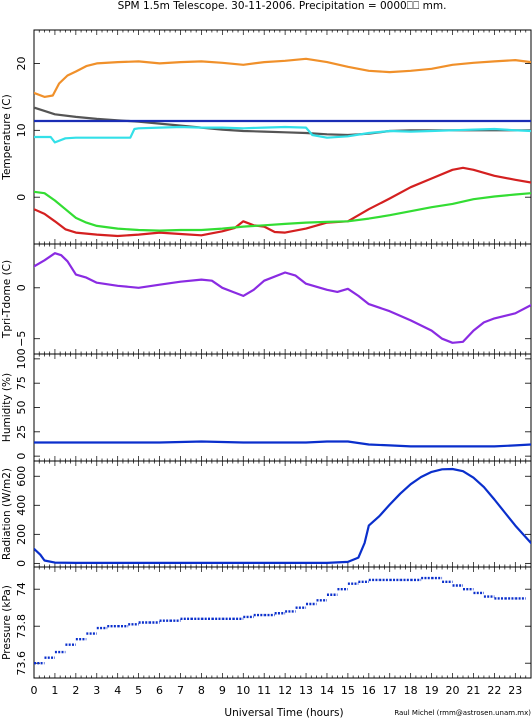 The height and width of the screenshot is (719, 532). What do you see at coordinates (21, 505) in the screenshot?
I see `y-tick-label: 400` at bounding box center [21, 505].